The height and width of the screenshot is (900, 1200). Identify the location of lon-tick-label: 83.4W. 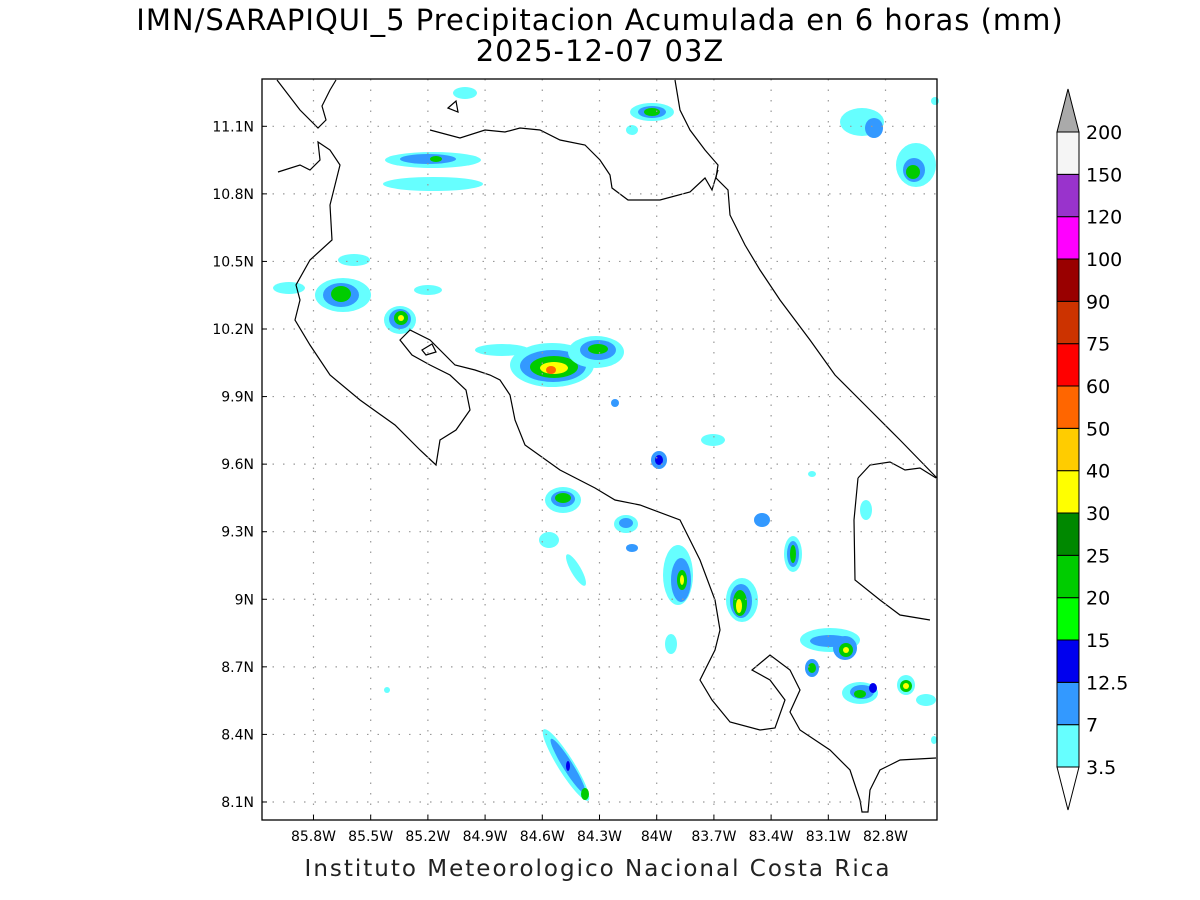
(771, 837).